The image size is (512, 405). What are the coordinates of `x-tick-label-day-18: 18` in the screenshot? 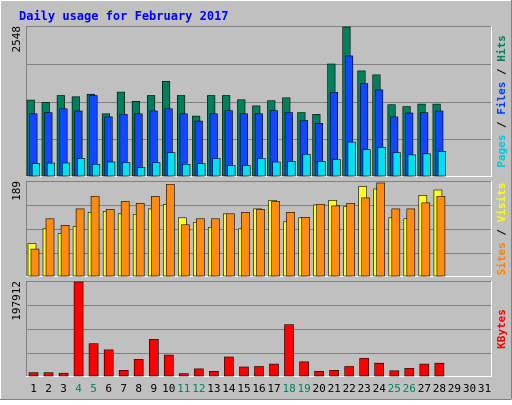 It's located at (288, 388).